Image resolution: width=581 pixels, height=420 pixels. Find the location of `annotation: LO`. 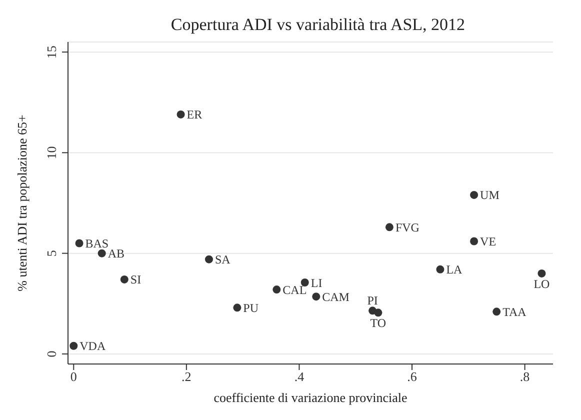

annotation: LO is located at coordinates (542, 283).